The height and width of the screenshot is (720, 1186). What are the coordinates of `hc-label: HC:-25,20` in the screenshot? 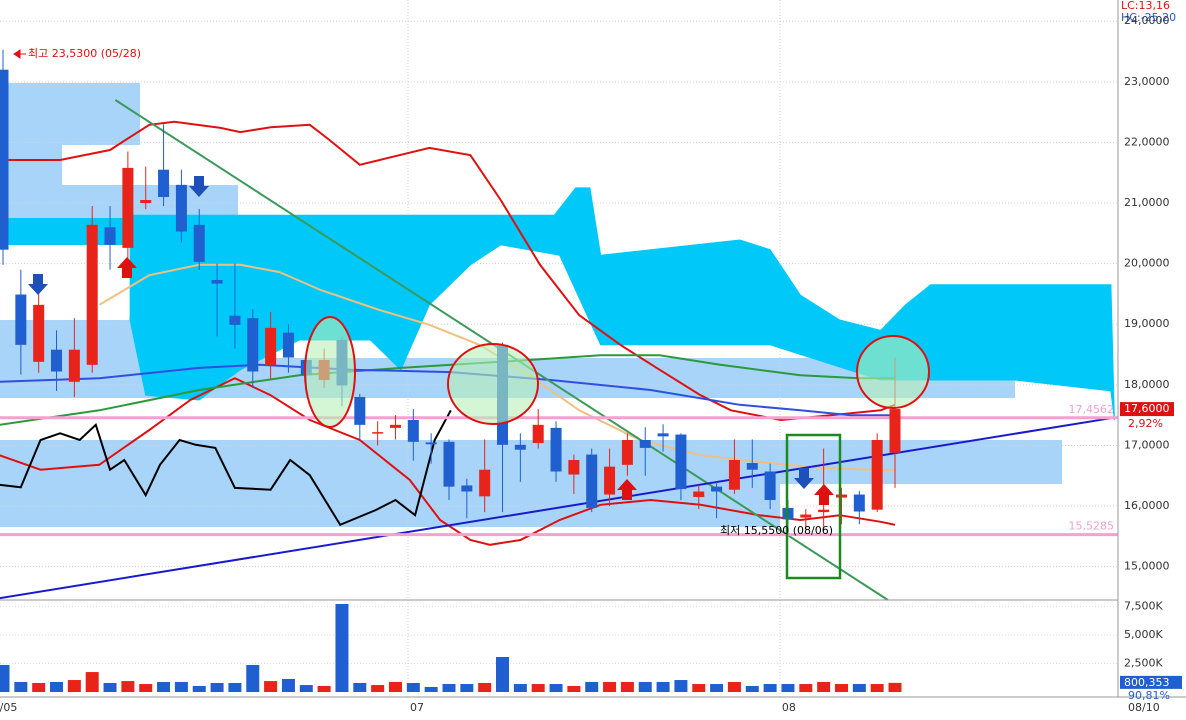 It's located at (1148, 17).